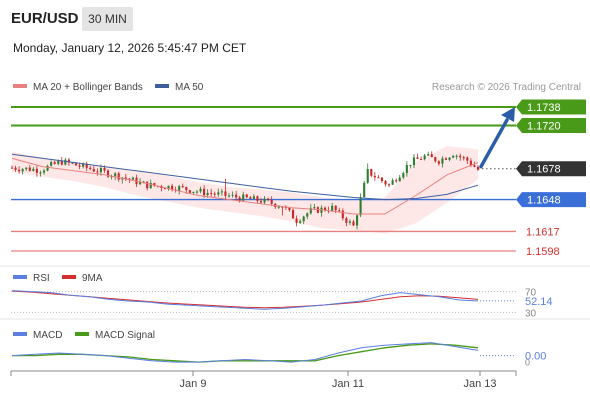 The width and height of the screenshot is (590, 400). Describe the element at coordinates (544, 170) in the screenshot. I see `current-price-label: 1.1678` at that location.